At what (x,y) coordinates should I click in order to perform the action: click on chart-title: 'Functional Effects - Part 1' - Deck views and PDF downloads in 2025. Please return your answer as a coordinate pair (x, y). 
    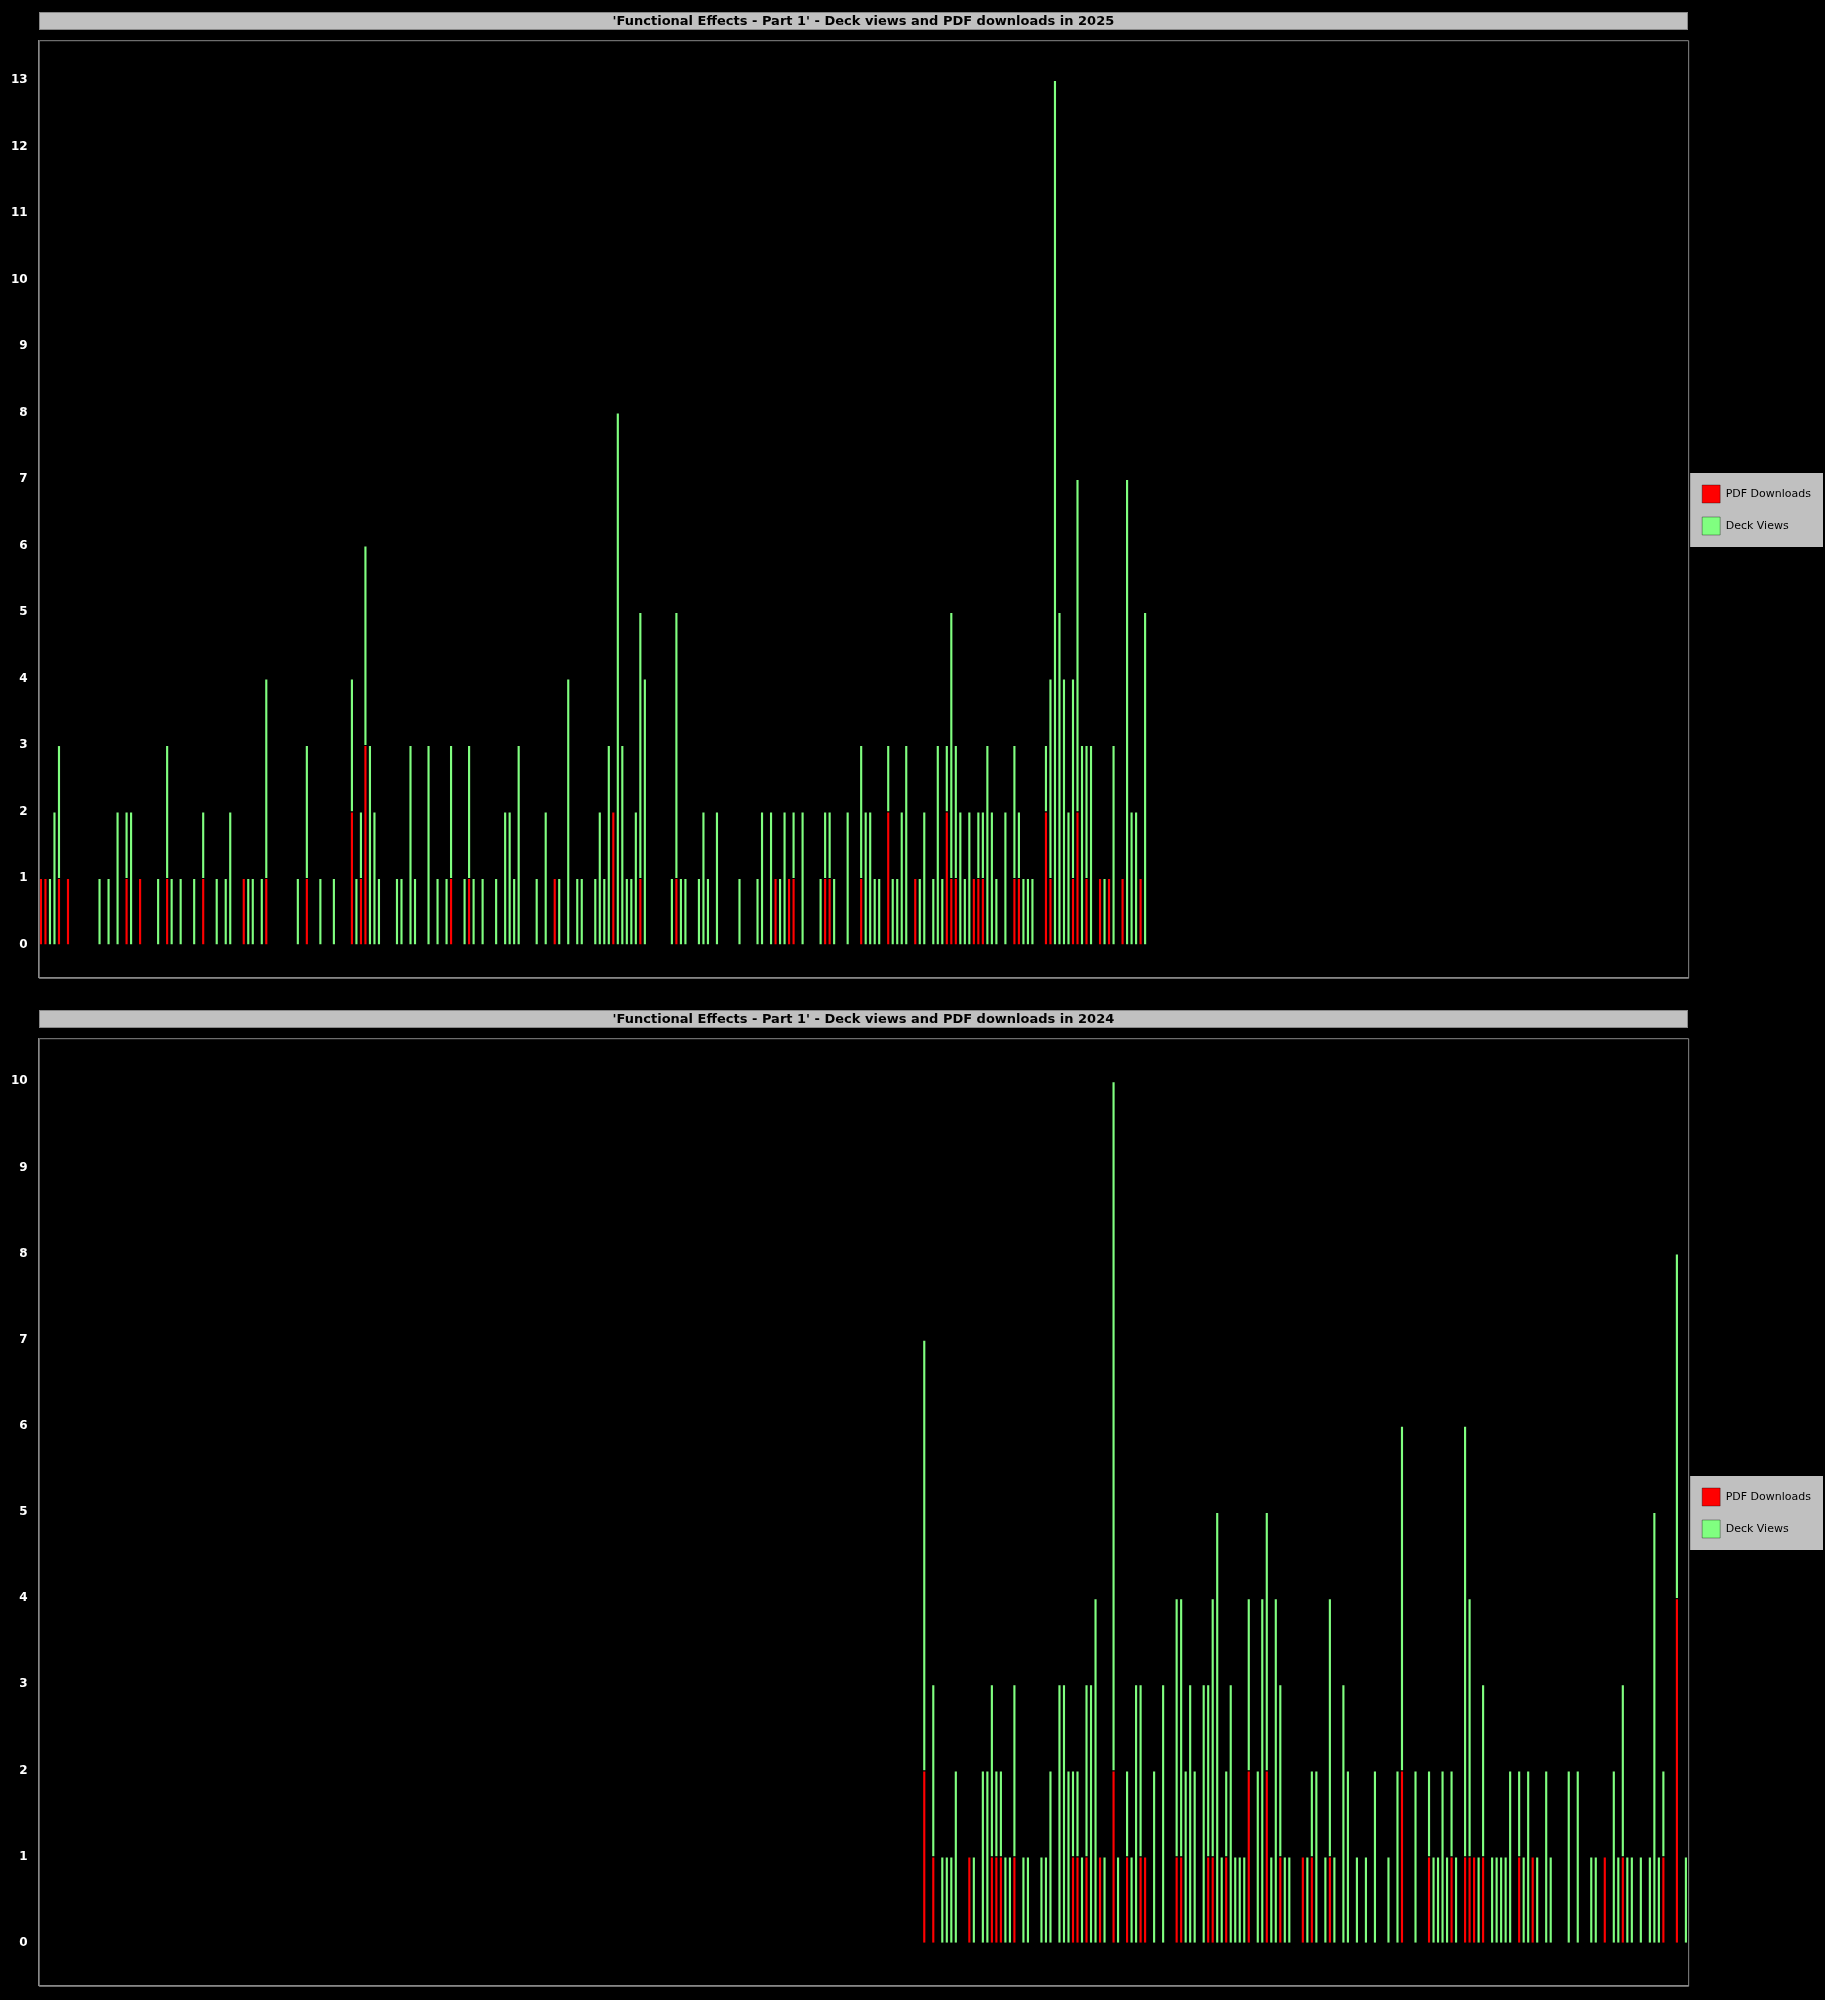
    Looking at the image, I should click on (863, 21).